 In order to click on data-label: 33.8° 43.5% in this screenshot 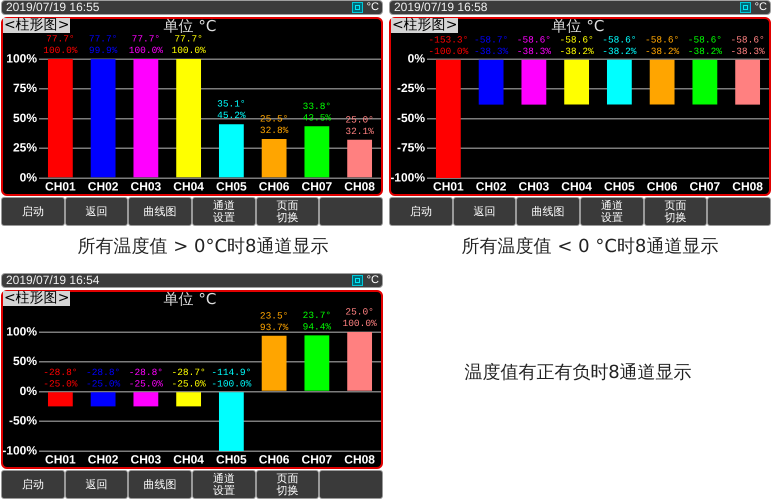, I will do `click(317, 112)`.